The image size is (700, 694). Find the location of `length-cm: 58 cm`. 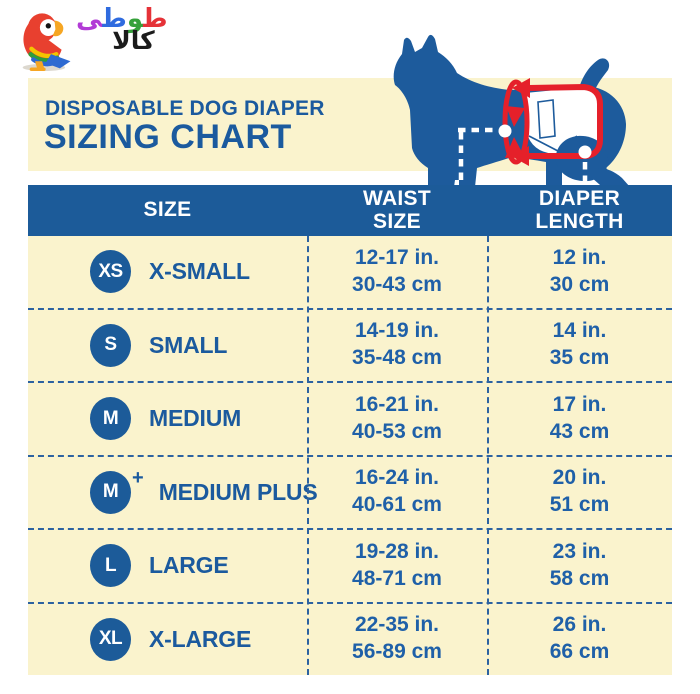

length-cm: 58 cm is located at coordinates (579, 578).